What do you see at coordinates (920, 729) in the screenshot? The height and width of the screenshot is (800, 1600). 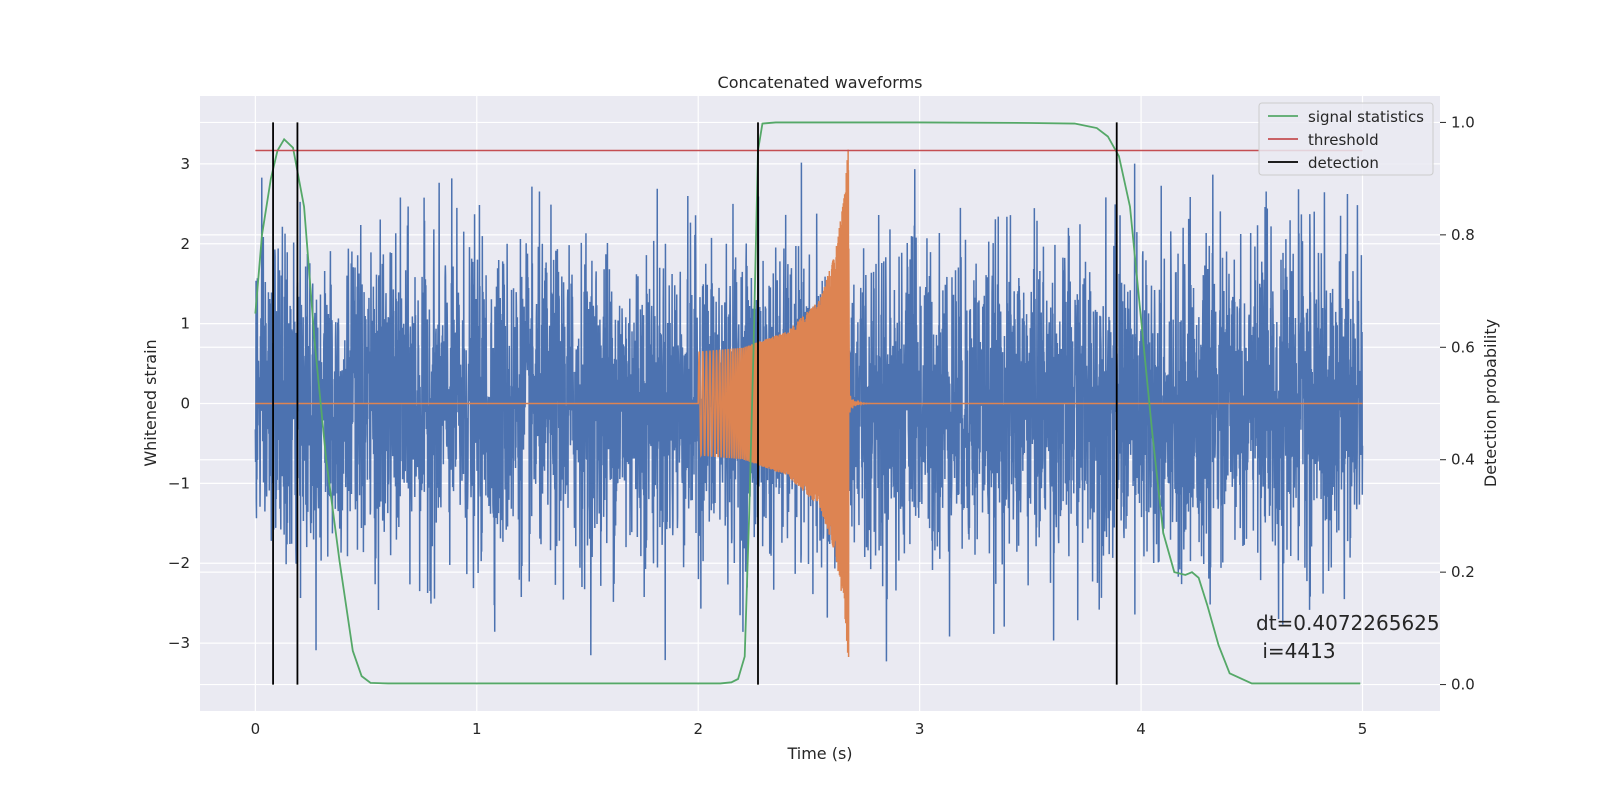 I see `x-tick-label: 3` at bounding box center [920, 729].